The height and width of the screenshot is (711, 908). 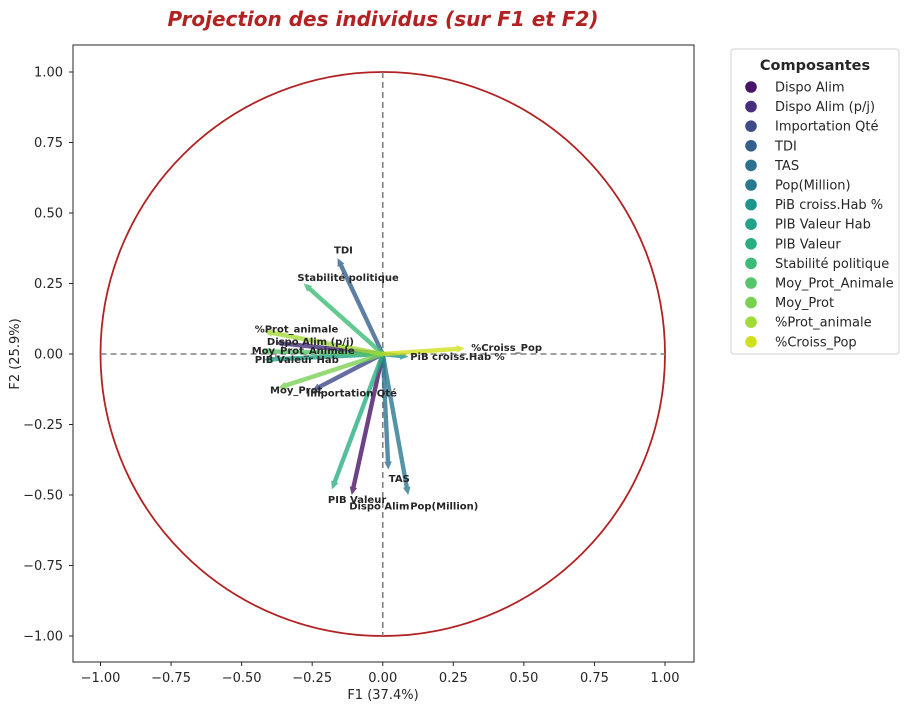 I want to click on vector-label-8: PIB Valeur, so click(x=357, y=500).